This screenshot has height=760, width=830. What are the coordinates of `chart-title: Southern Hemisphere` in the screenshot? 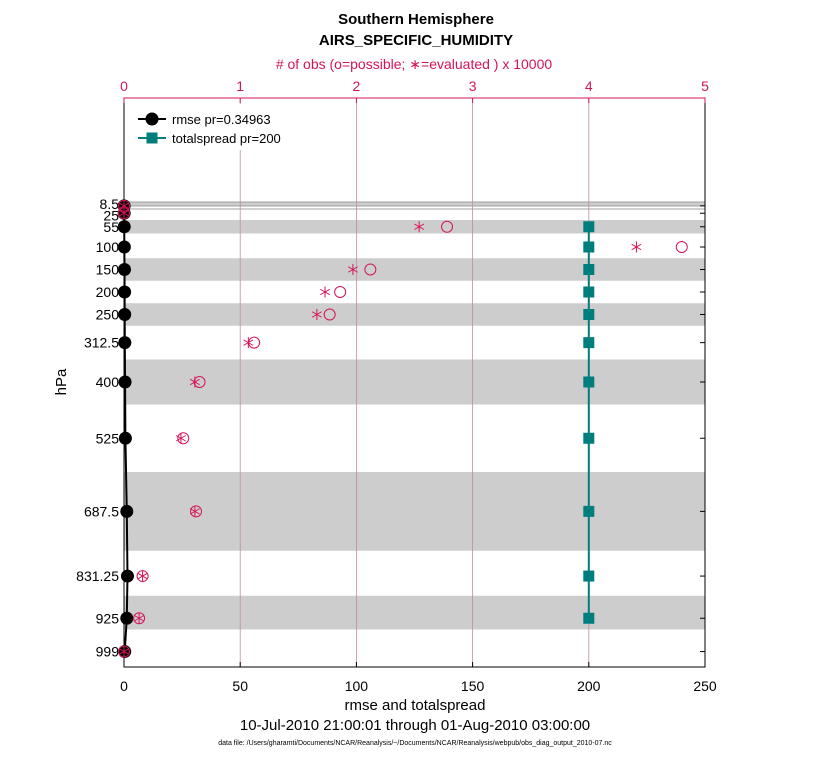 It's located at (416, 19).